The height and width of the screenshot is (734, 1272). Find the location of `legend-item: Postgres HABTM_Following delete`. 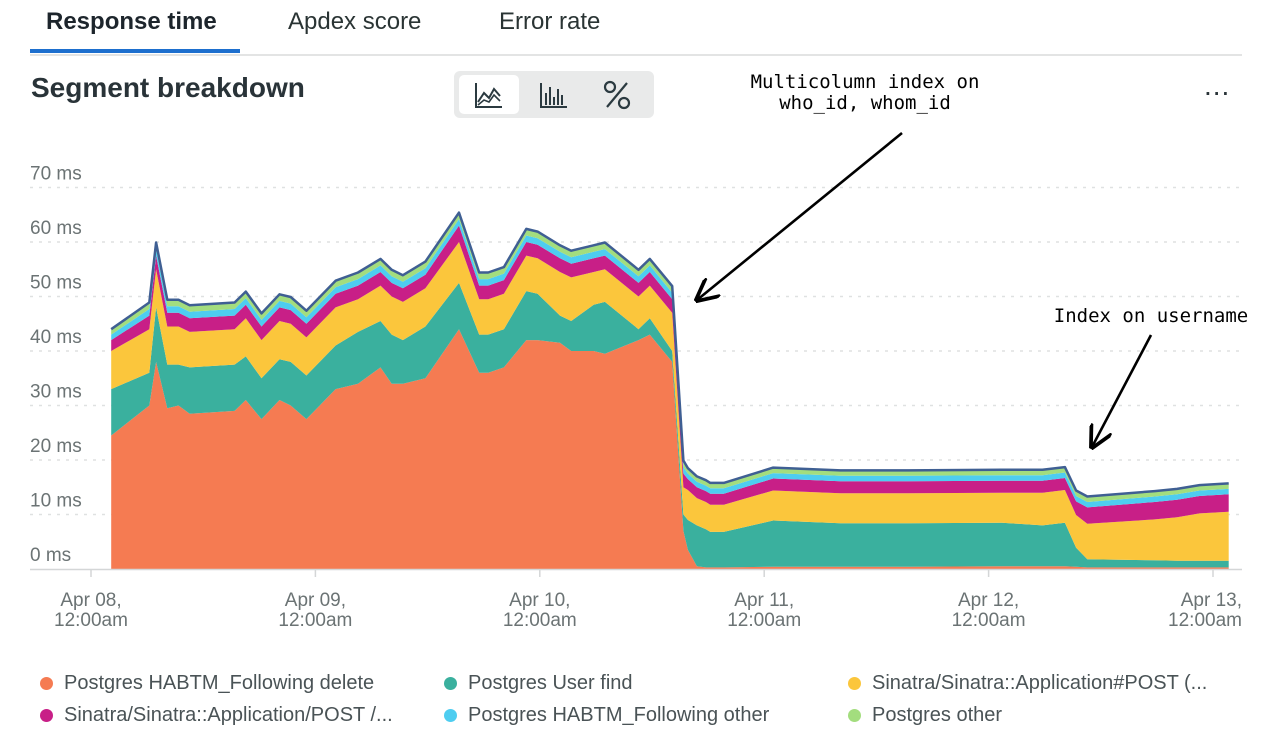

legend-item: Postgres HABTM_Following delete is located at coordinates (207, 683).